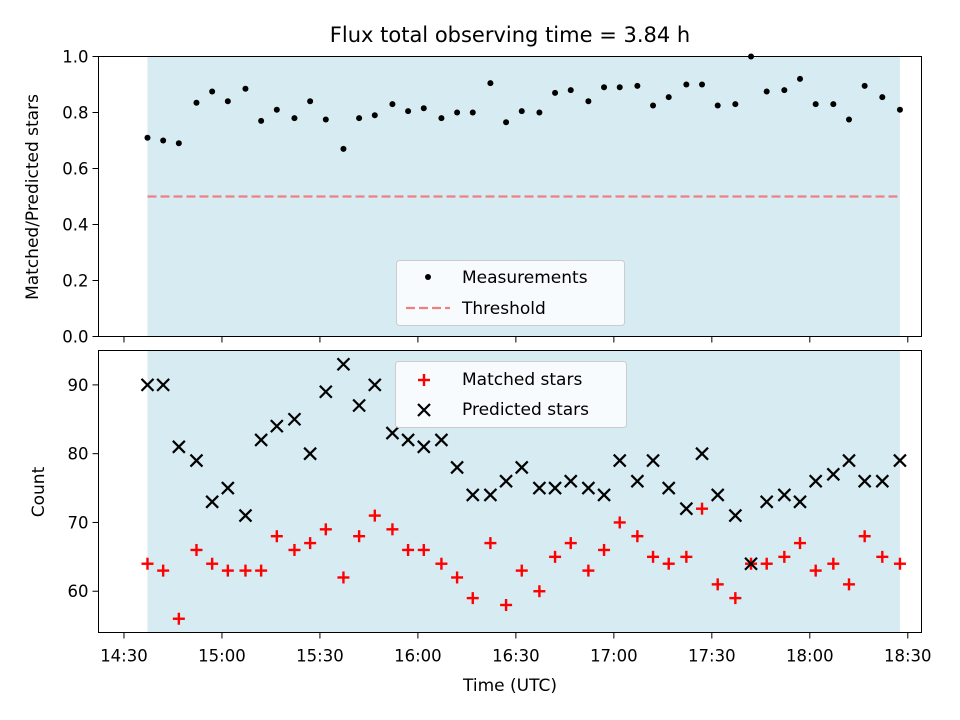  I want to click on bottom-x-tick-label: 15:30, so click(320, 656).